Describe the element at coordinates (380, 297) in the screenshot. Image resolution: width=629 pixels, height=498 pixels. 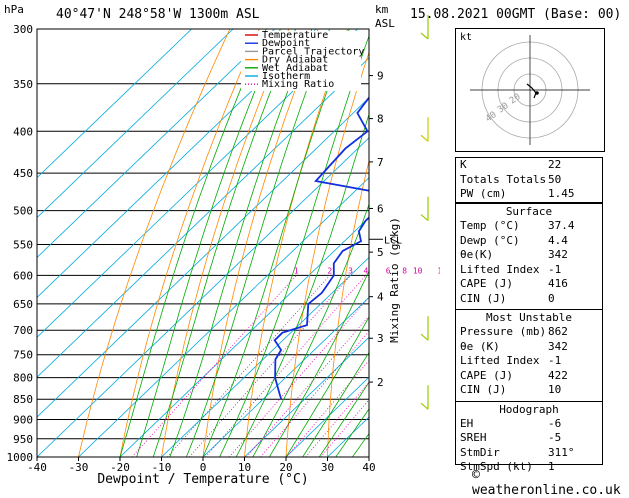
I see `km-tick-label: 4` at that location.